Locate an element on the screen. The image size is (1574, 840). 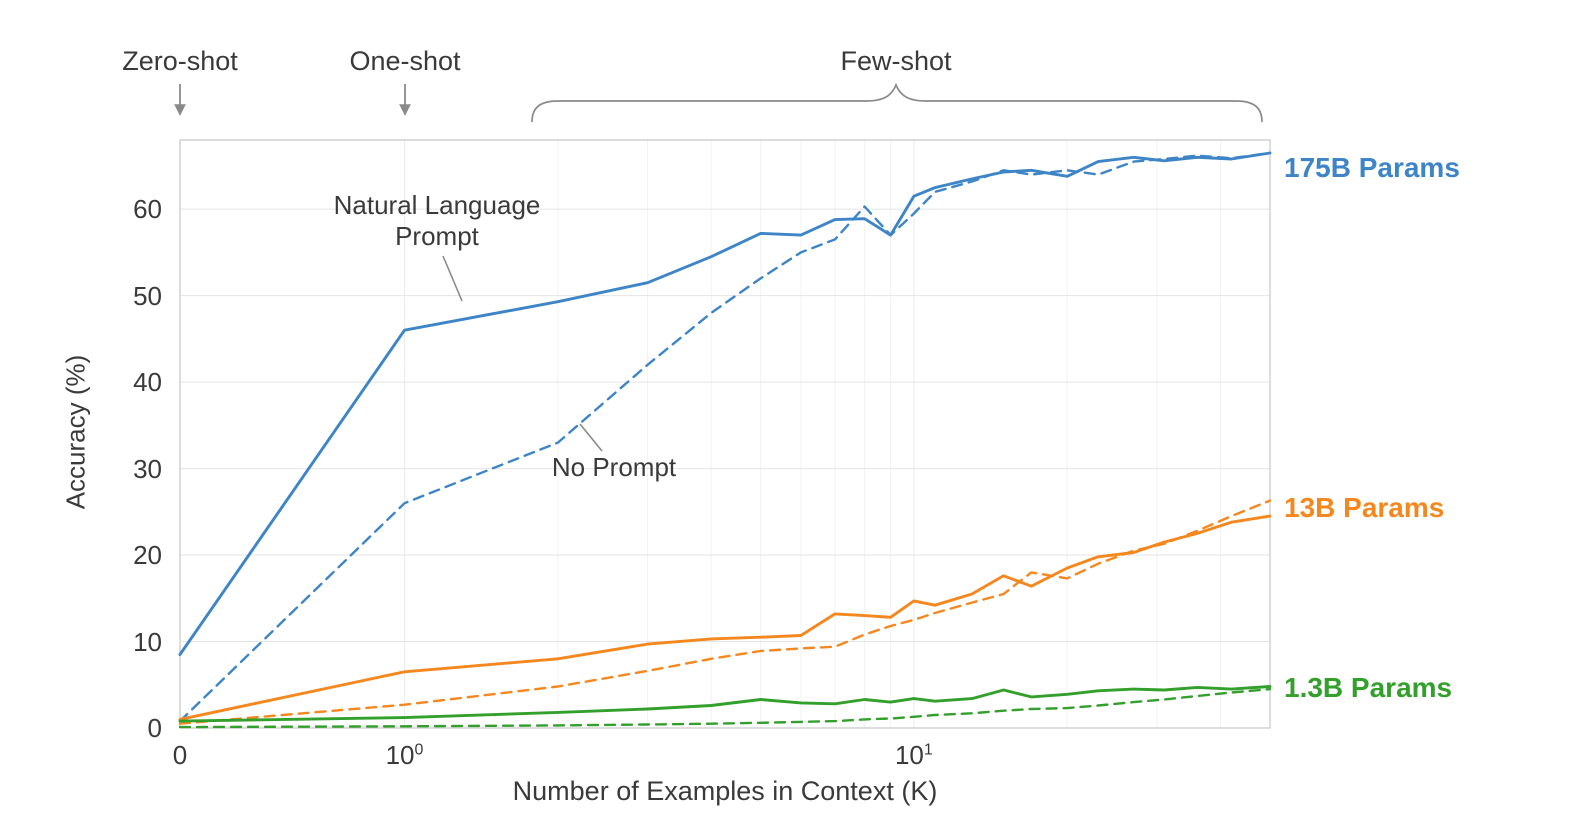
annotation-text-line: Prompt is located at coordinates (437, 236).